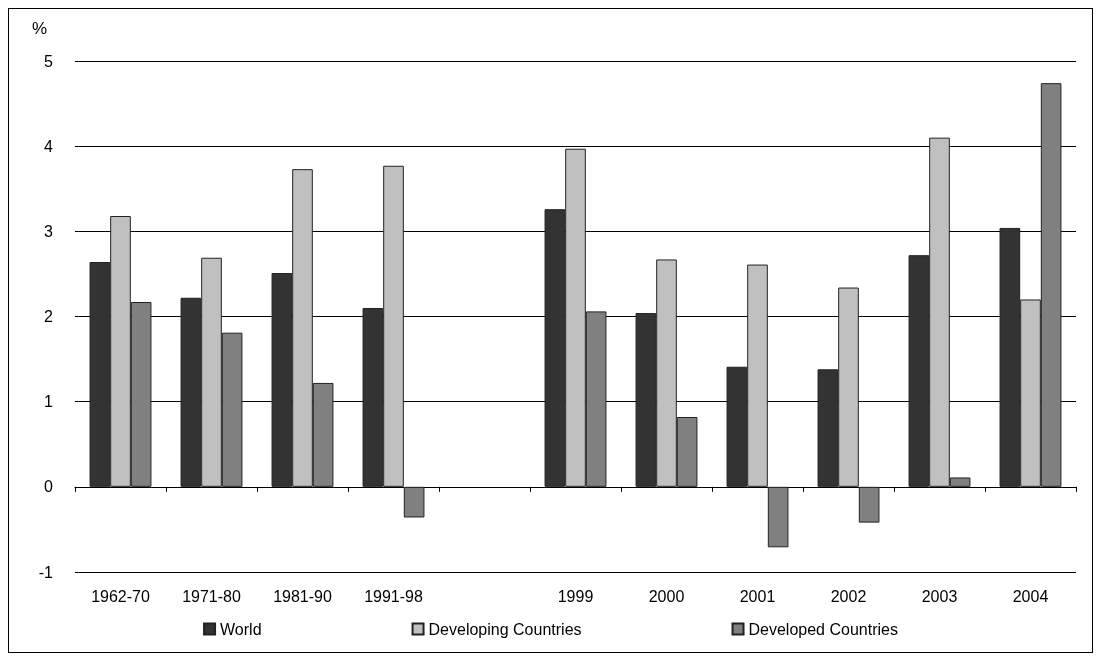 Image resolution: width=1101 pixels, height=661 pixels. Describe the element at coordinates (241, 629) in the screenshot. I see `legend-label: World` at that location.